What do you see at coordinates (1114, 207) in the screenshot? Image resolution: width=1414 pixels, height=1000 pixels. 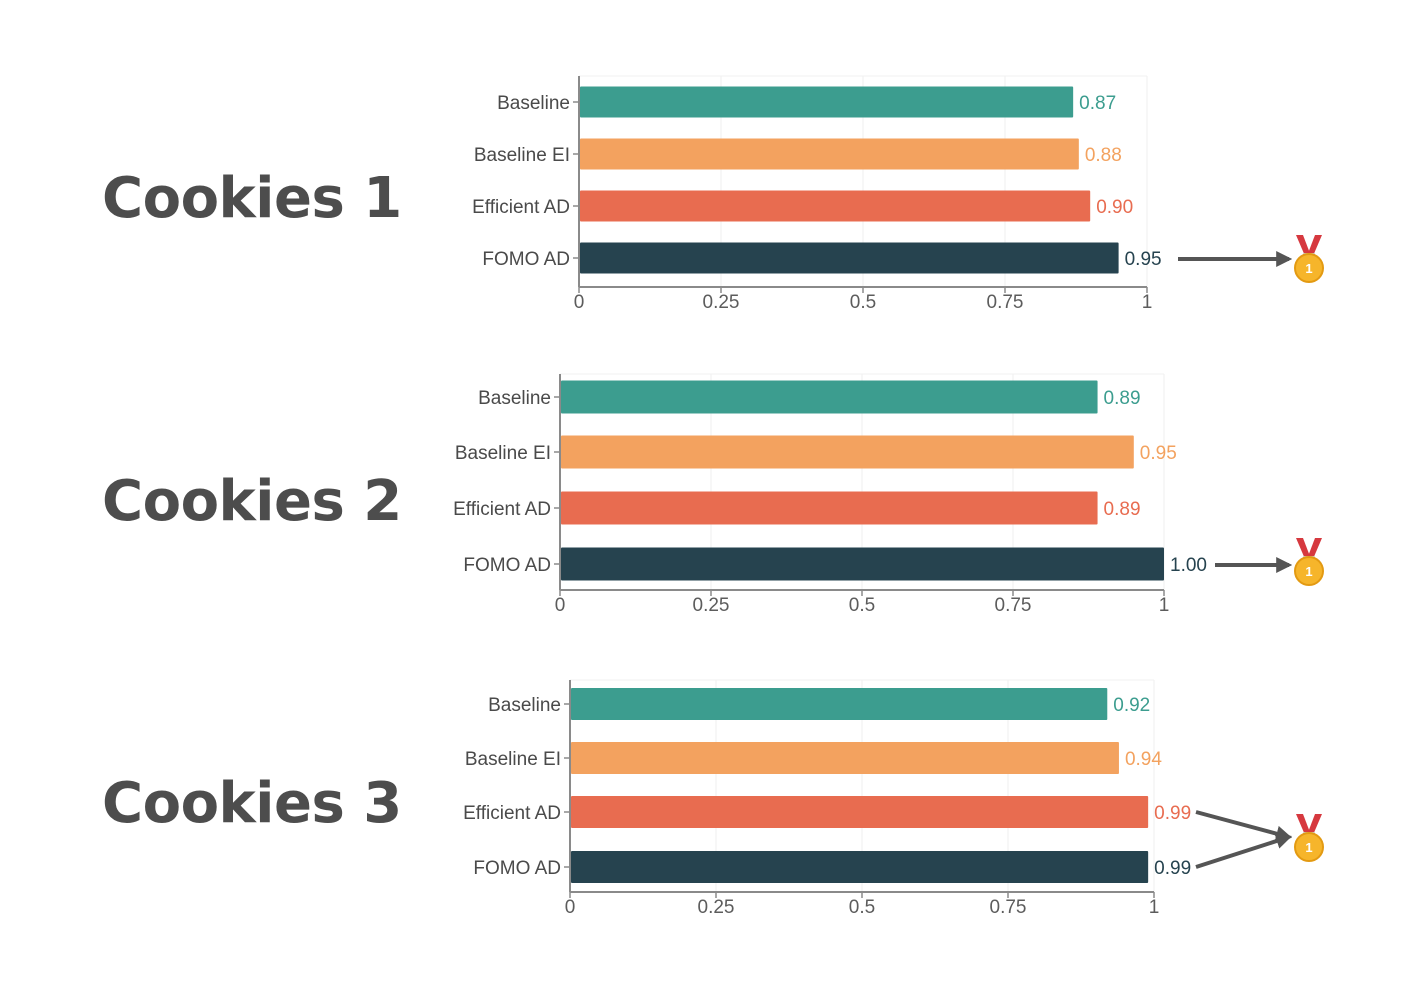 I see `value-label: 0.90` at bounding box center [1114, 207].